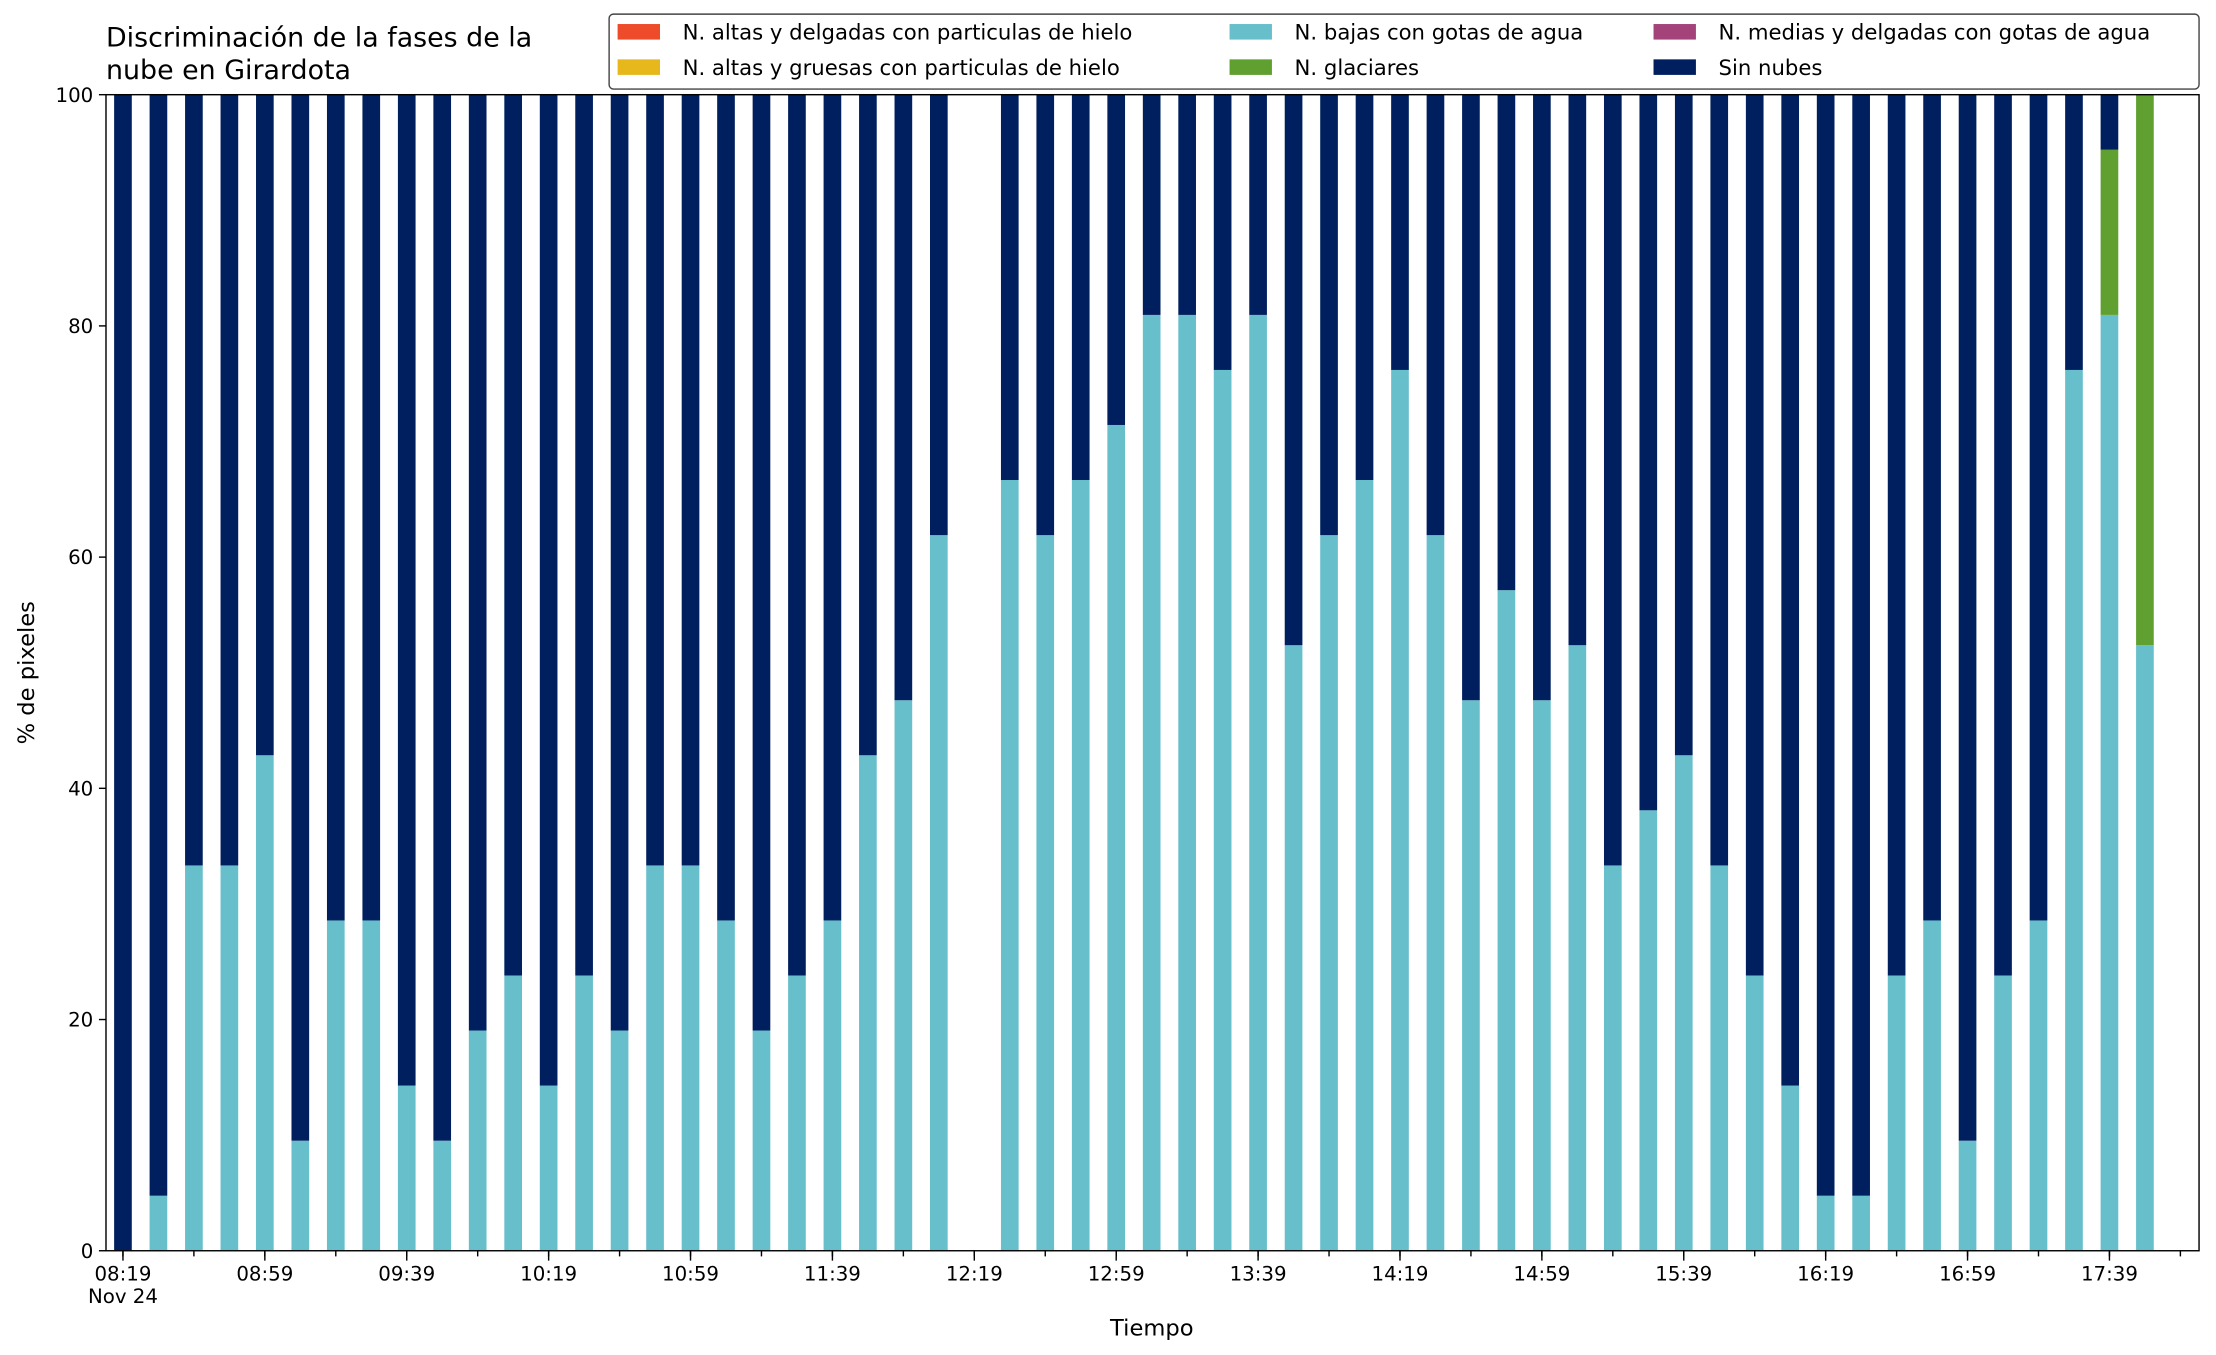 The image size is (2216, 1355). What do you see at coordinates (1967, 1273) in the screenshot?
I see `x-tick-label: 16:59` at bounding box center [1967, 1273].